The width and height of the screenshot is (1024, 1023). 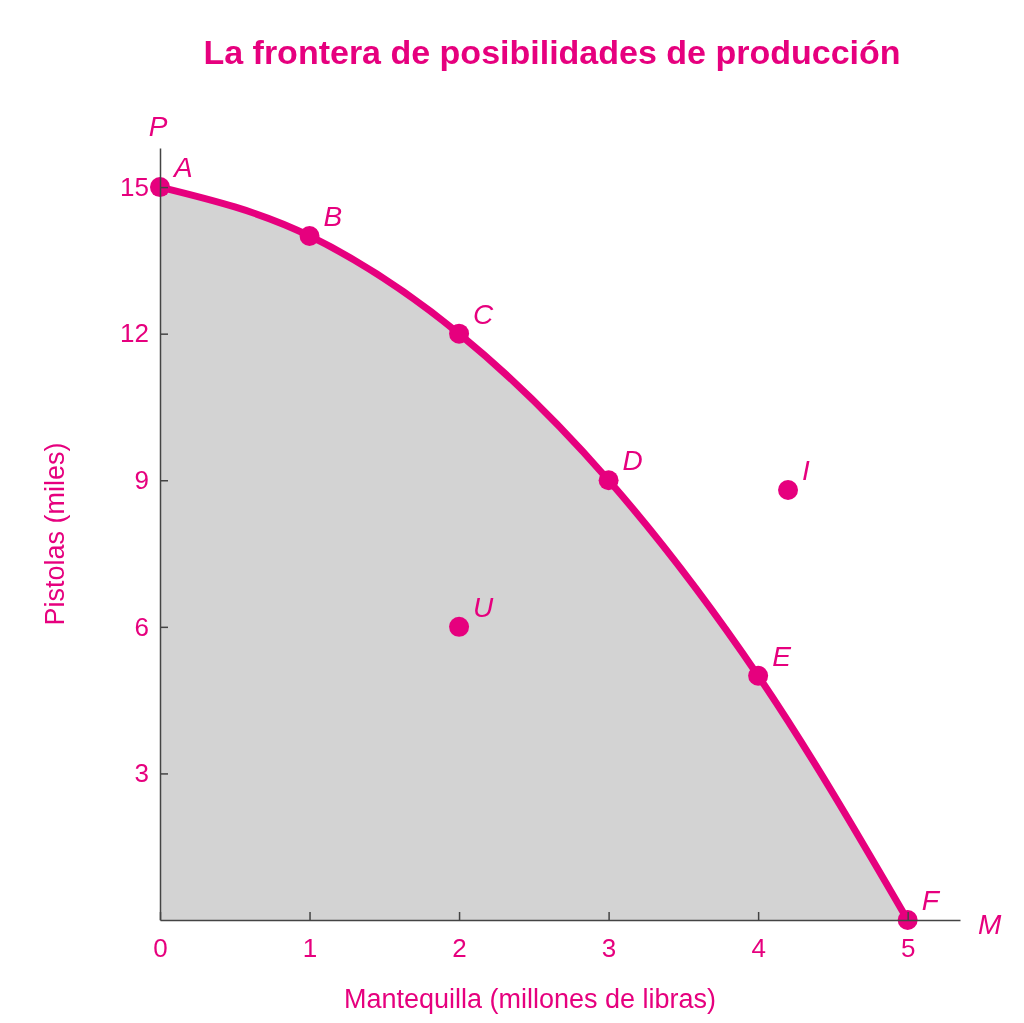 I want to click on annotation: A, so click(x=182, y=168).